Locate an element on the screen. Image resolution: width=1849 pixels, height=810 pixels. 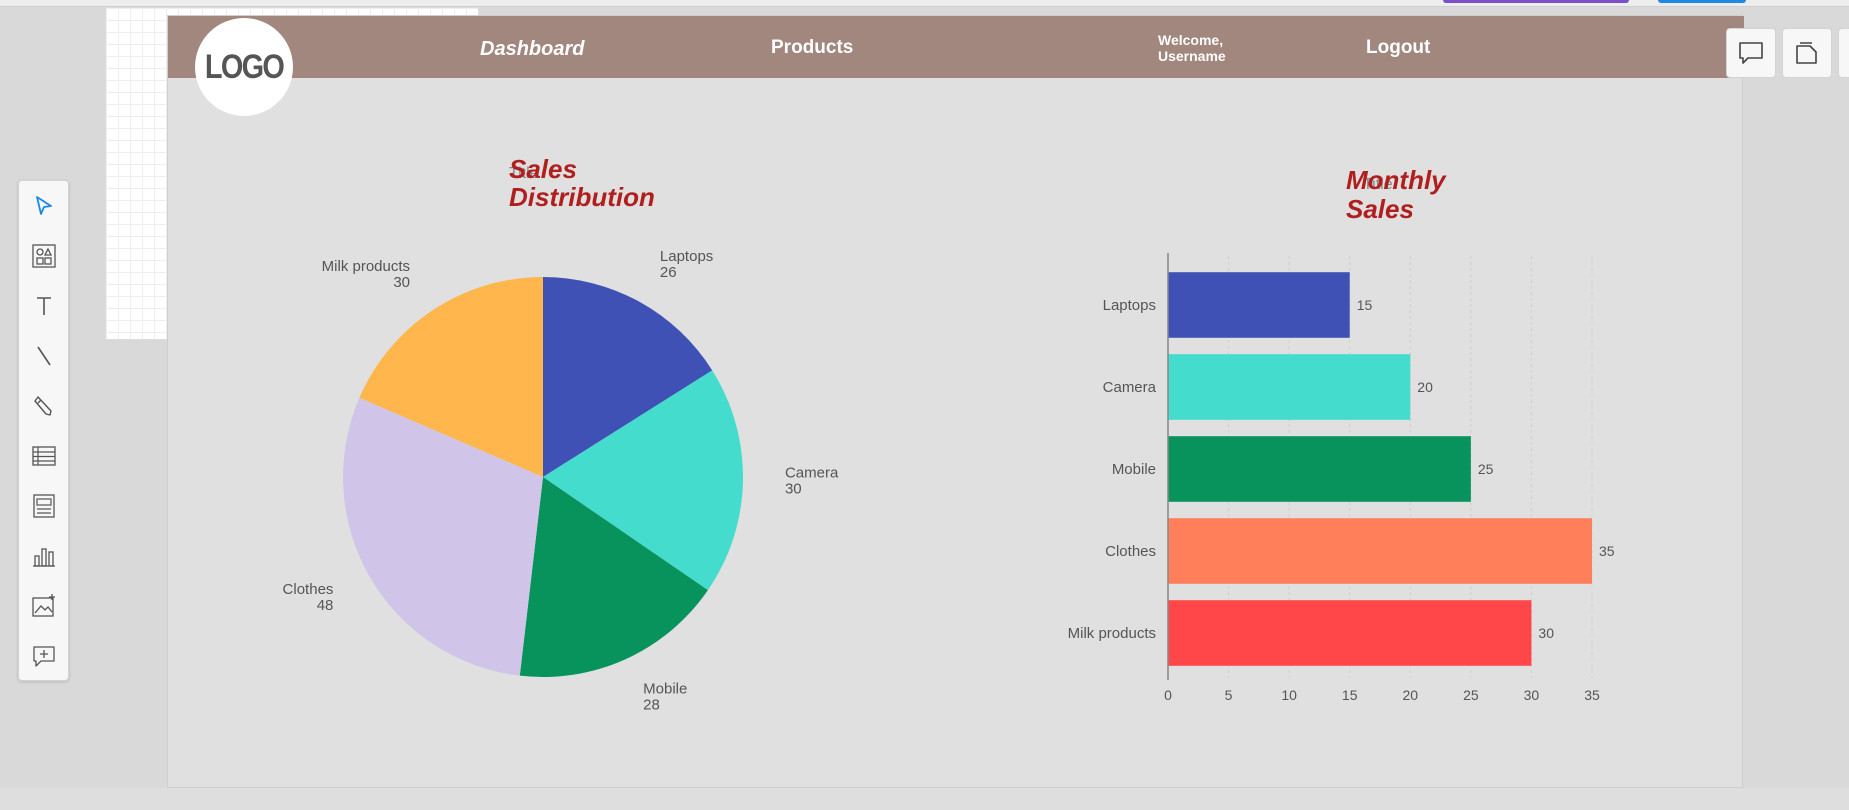
welcome-line: Welcome, is located at coordinates (1191, 40).